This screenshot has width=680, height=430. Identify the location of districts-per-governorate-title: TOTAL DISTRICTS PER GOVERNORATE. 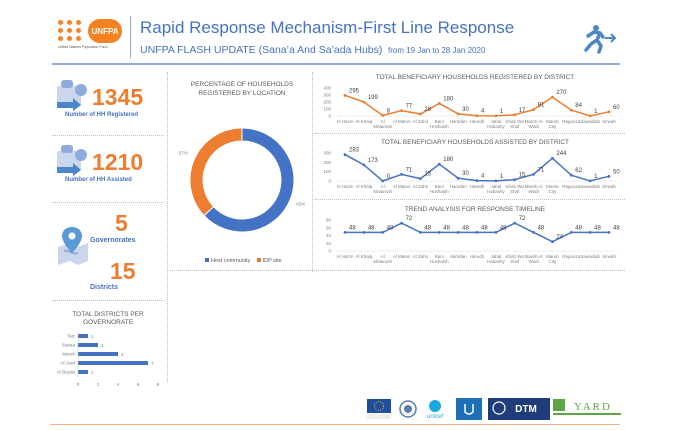
(108, 318).